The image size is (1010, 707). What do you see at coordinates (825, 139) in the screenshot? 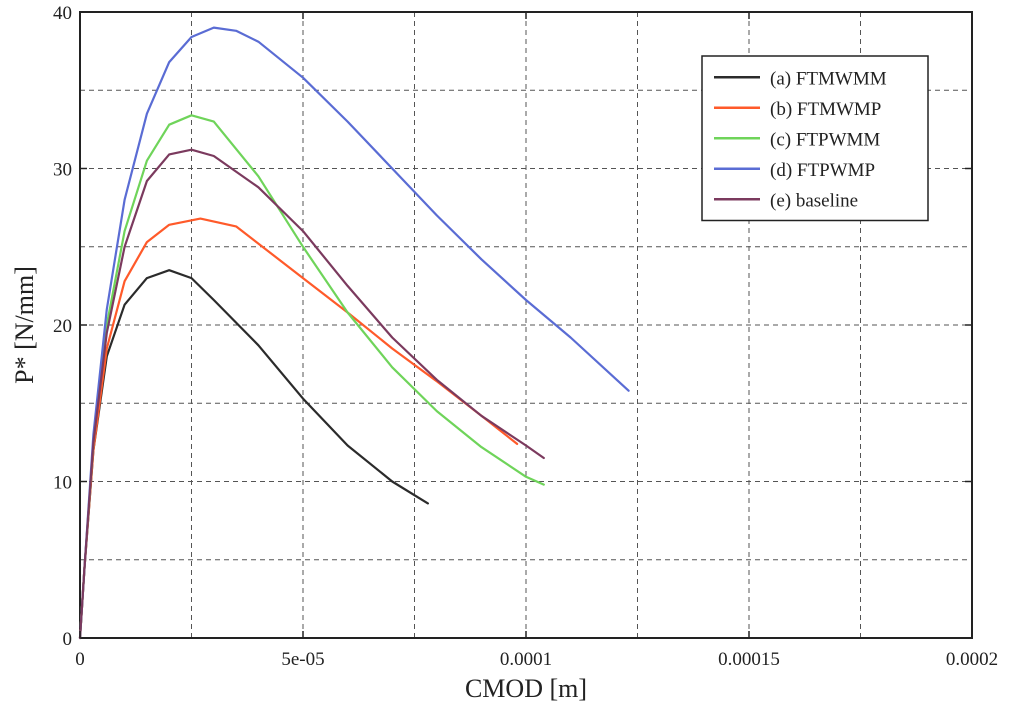
I see `legend-label: (c) FTPWMM` at bounding box center [825, 139].